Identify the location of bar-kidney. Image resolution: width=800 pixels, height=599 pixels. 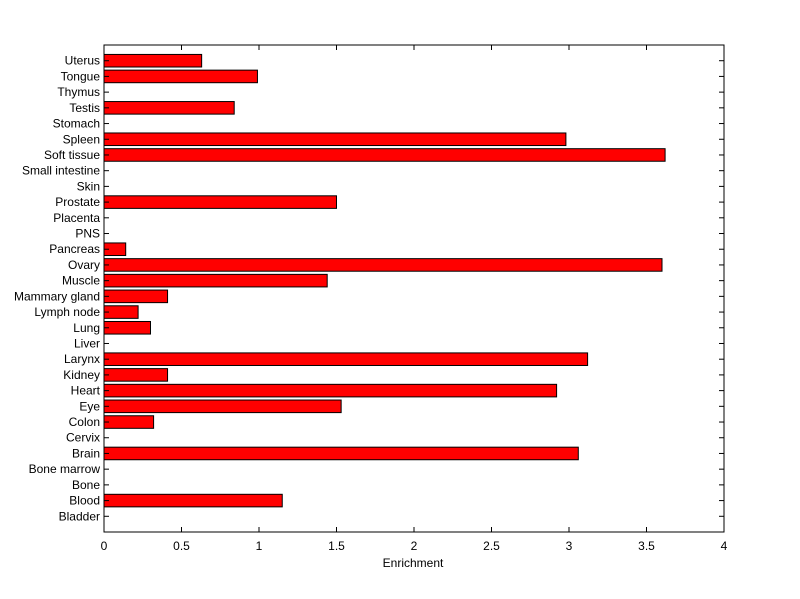
(136, 375).